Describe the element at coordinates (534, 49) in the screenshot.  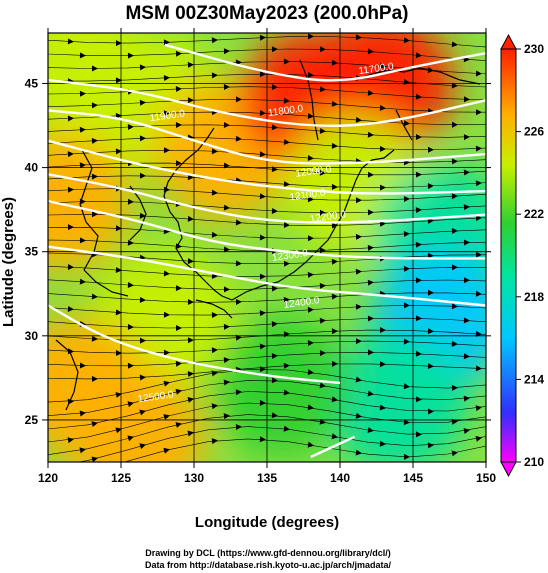
I see `colorbar-tick-label: 230` at that location.